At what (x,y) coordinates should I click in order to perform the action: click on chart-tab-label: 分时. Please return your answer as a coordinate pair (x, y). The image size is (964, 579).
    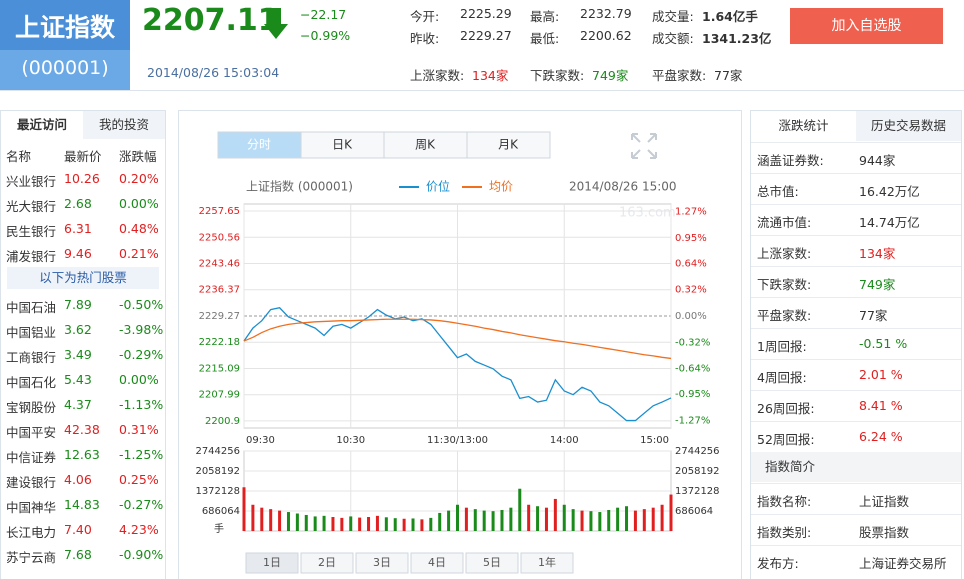
    Looking at the image, I should click on (259, 145).